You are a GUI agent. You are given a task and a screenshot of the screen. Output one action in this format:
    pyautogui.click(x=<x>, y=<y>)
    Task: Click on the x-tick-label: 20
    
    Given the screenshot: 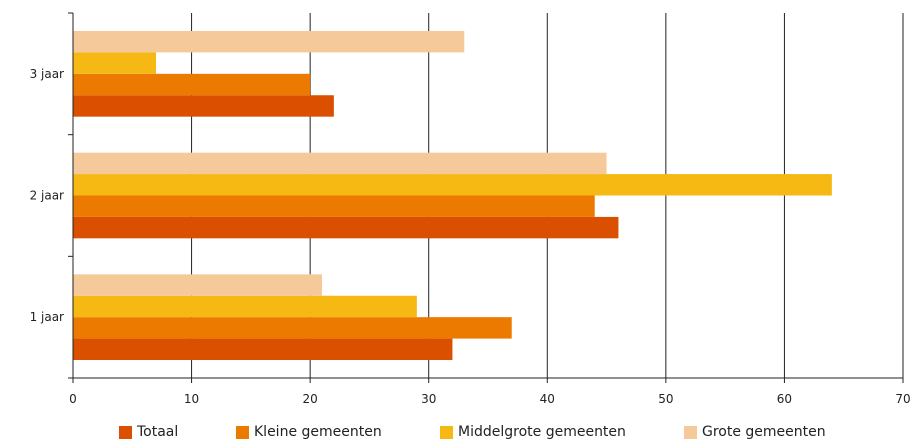 What is the action you would take?
    pyautogui.click(x=310, y=399)
    